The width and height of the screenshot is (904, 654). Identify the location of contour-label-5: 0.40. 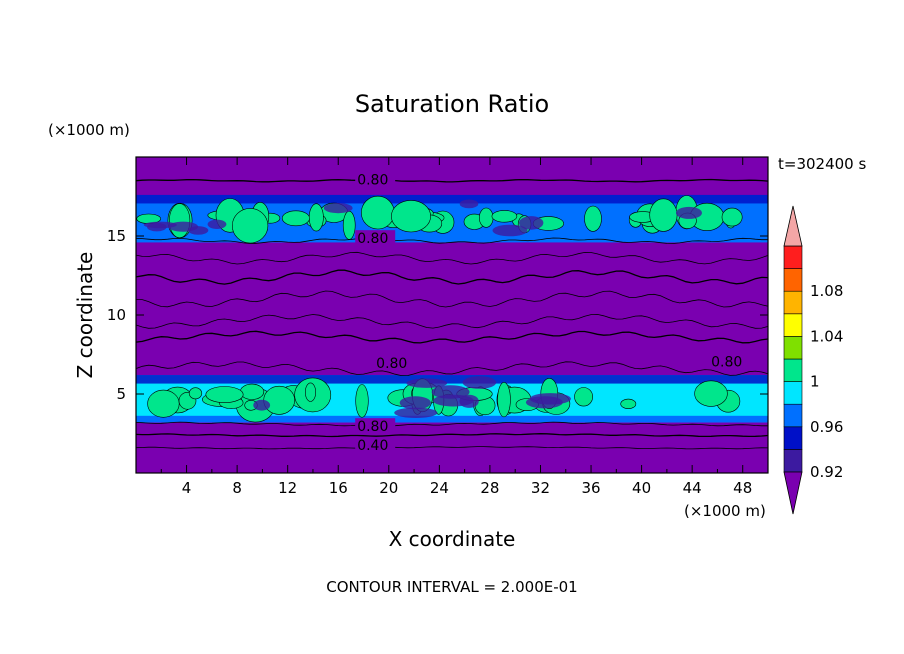
(372, 446).